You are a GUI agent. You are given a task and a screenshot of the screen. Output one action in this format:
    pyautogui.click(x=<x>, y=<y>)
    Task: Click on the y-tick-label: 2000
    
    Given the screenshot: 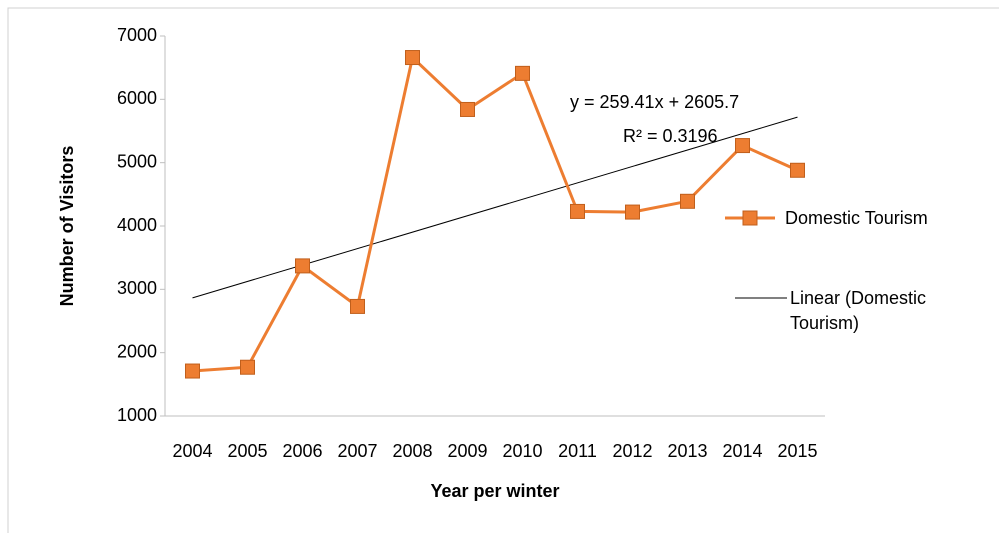 What is the action you would take?
    pyautogui.click(x=137, y=351)
    